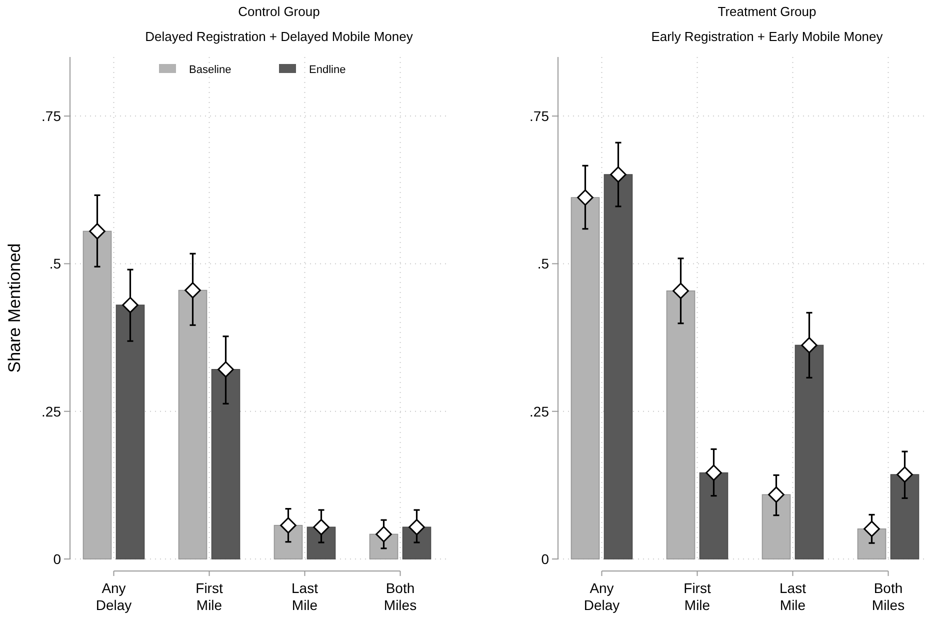 The width and height of the screenshot is (927, 629). I want to click on chart-subtitle: Delayed Registration + Delayed Mobile Money, so click(279, 36).